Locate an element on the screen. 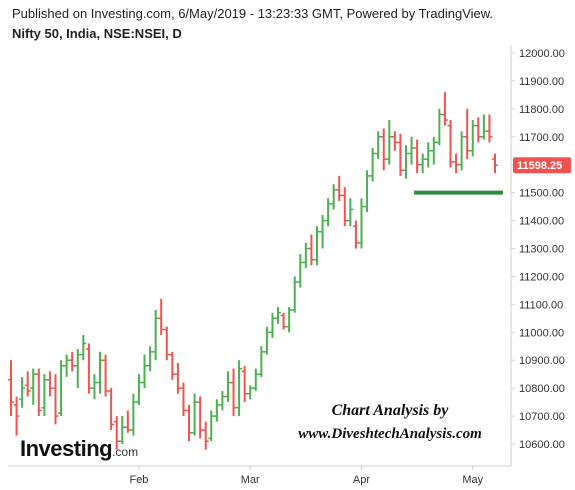 This screenshot has width=575, height=490. y-tick-label: 11700.00 is located at coordinates (541, 138).